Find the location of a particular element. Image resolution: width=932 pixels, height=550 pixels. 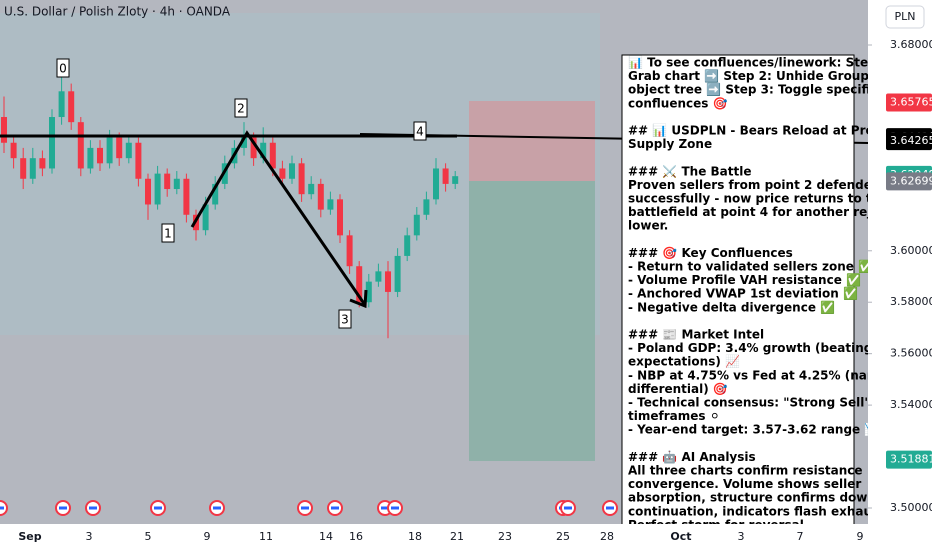

note-line: timeframes ⚪ is located at coordinates (674, 416).